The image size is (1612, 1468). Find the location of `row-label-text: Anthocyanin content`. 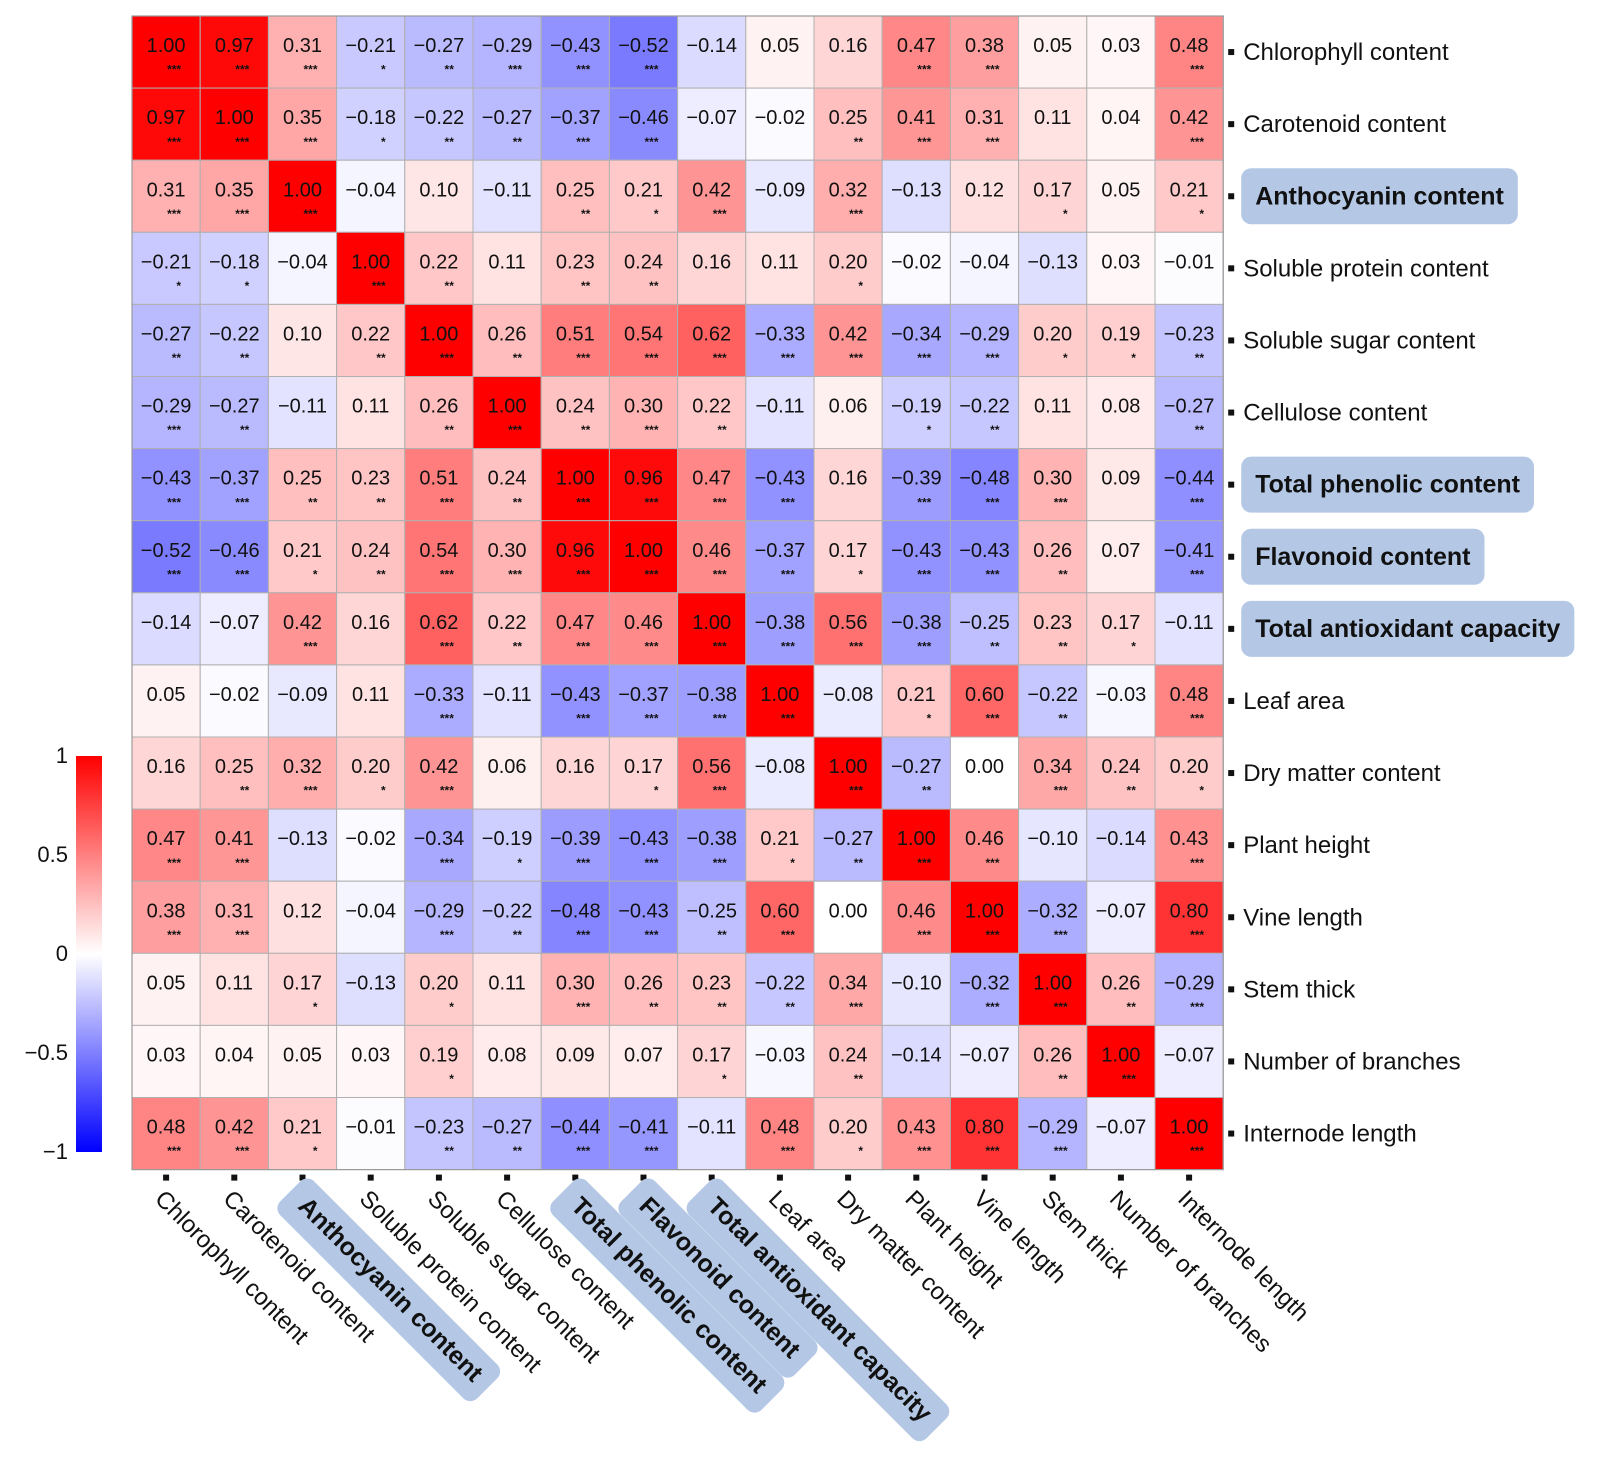

row-label-text: Anthocyanin content is located at coordinates (1379, 196).